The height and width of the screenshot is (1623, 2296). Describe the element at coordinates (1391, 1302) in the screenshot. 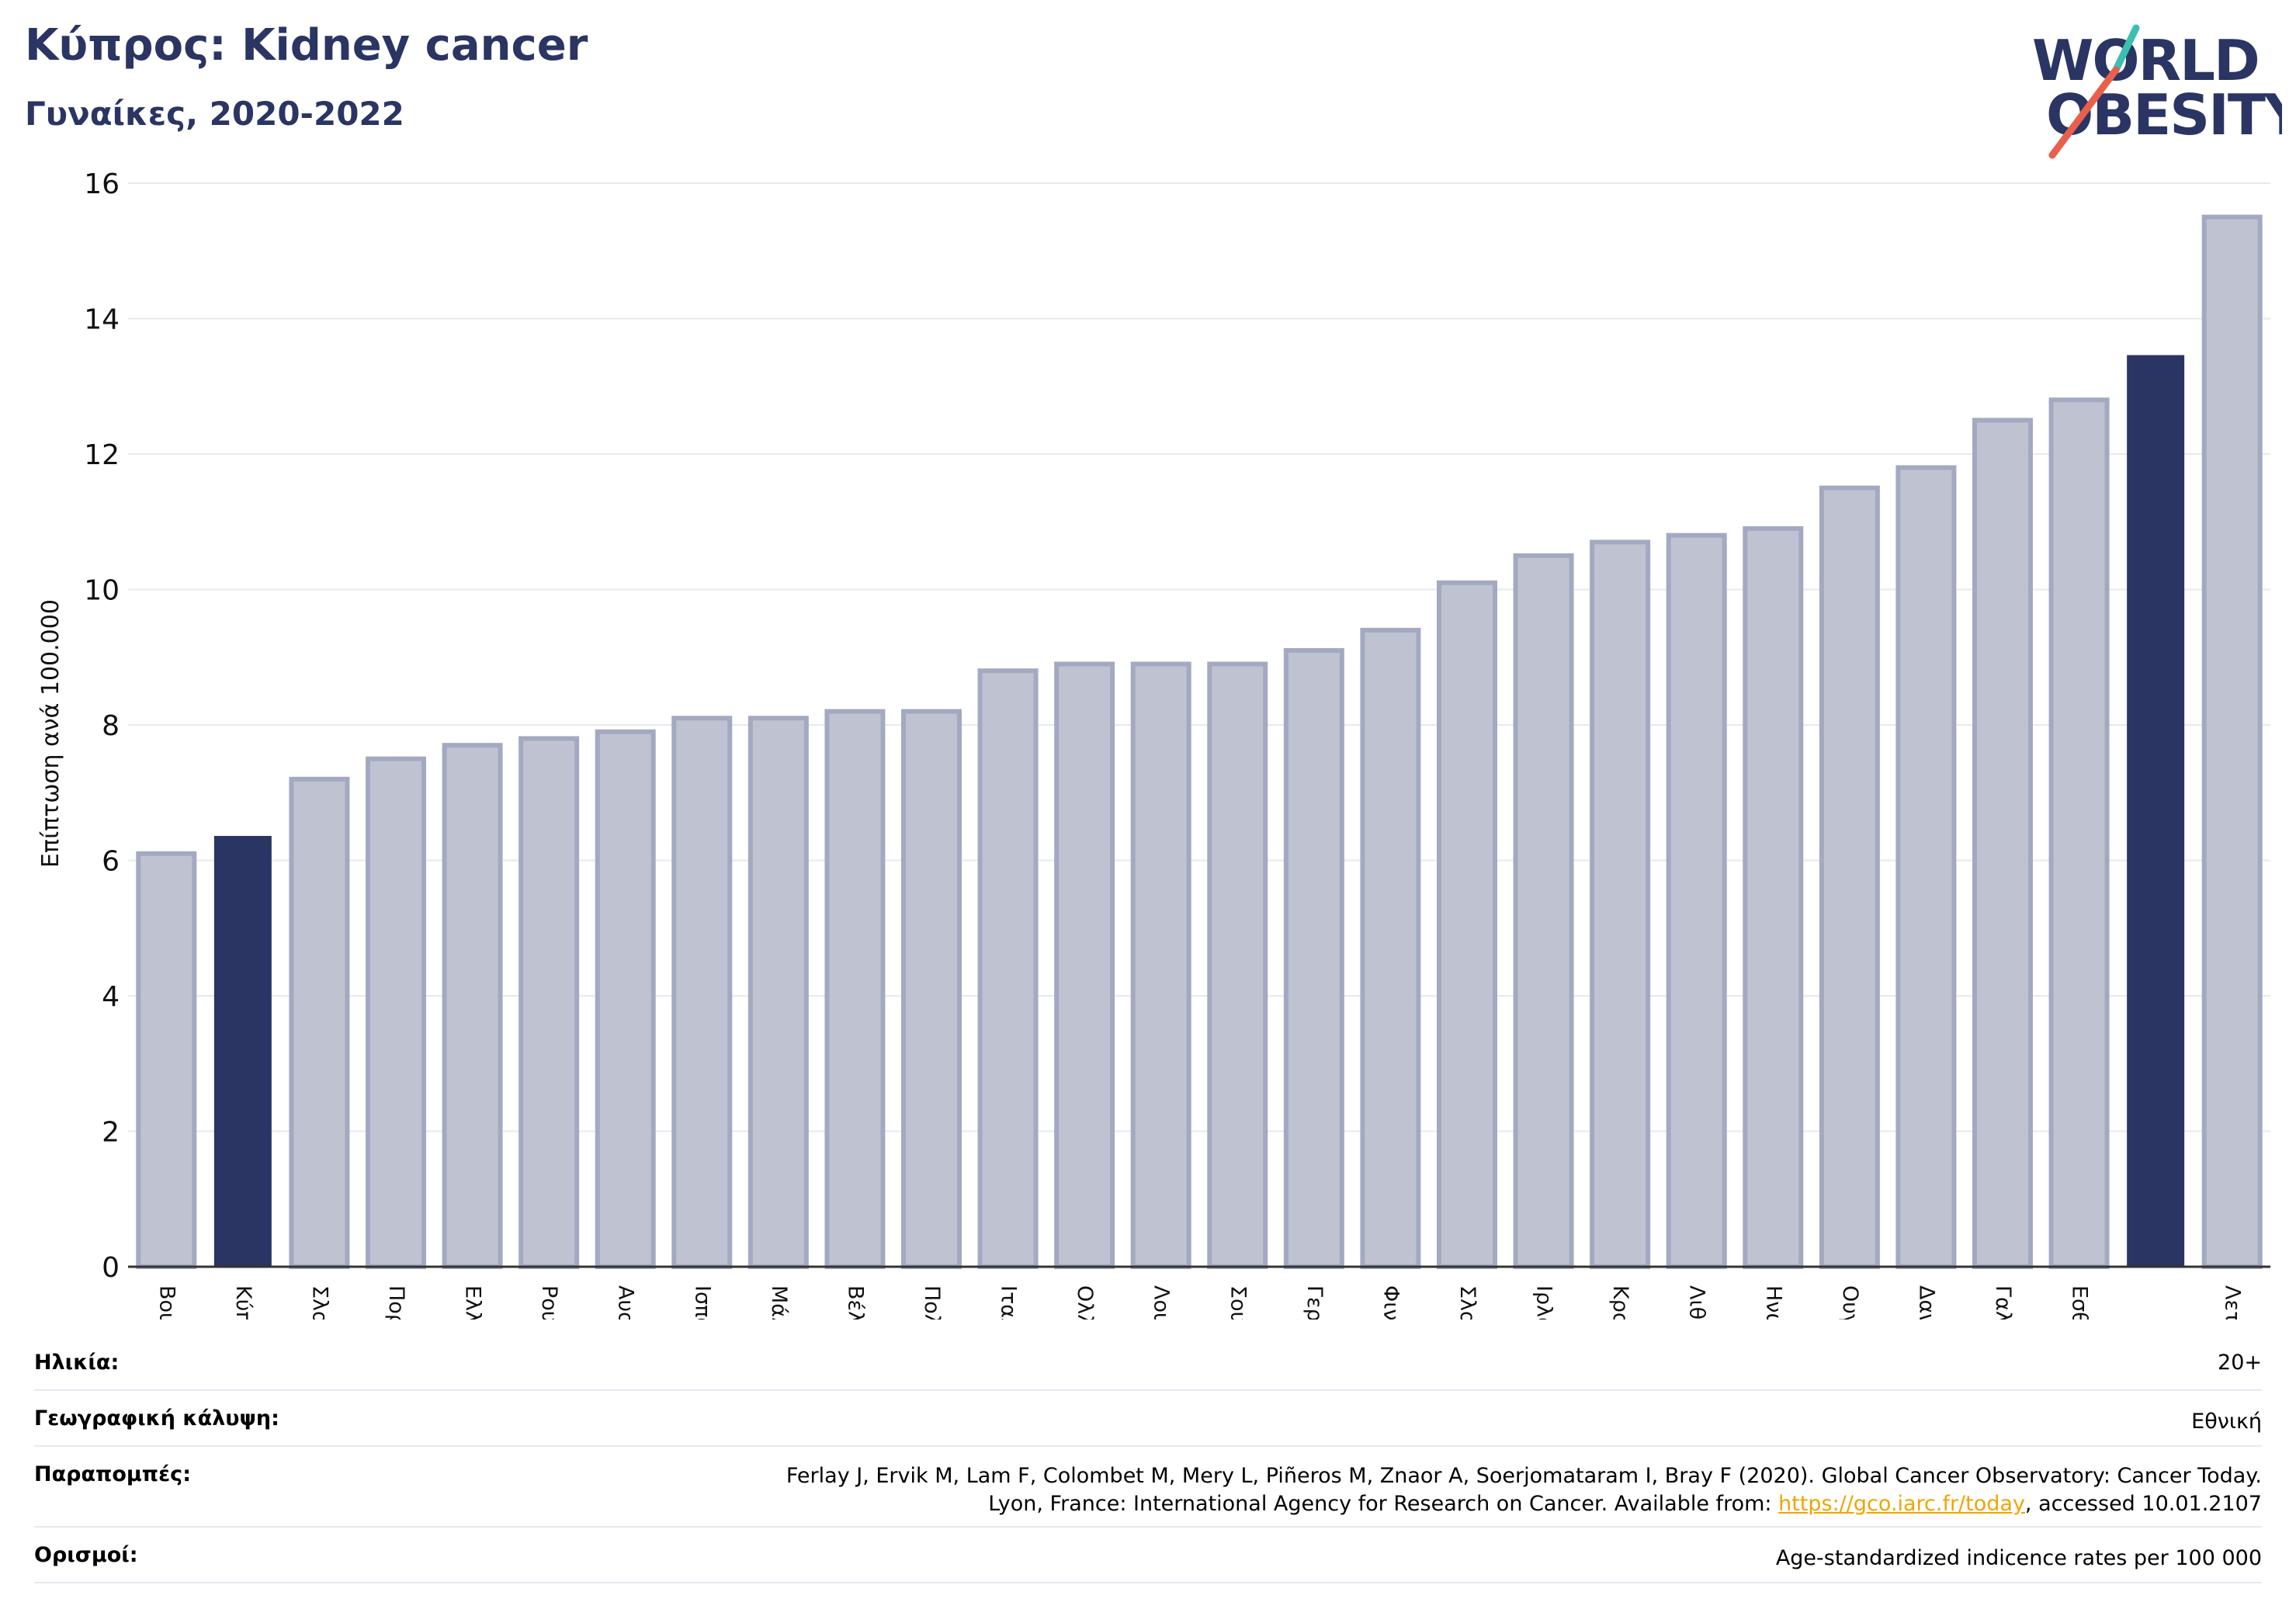

I see `x-tick-label: Φινλανδία` at that location.